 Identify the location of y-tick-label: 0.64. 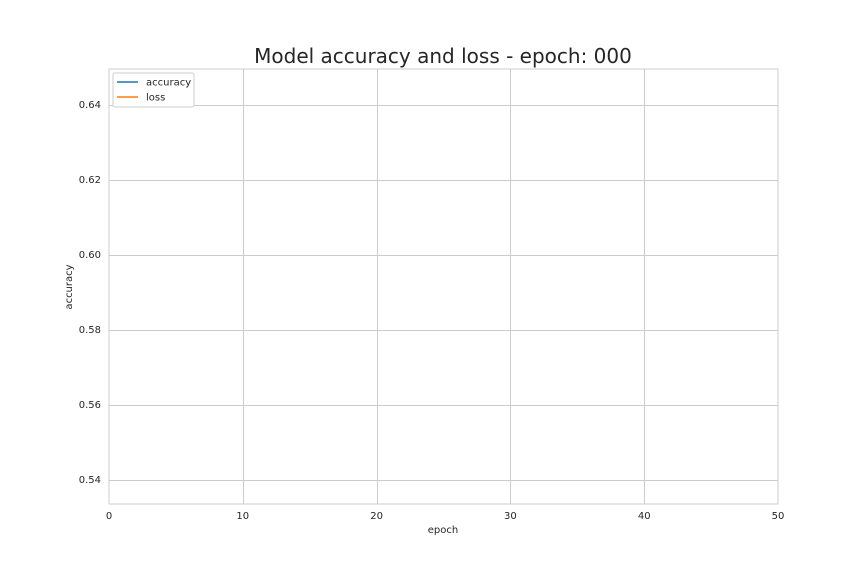
(90, 105).